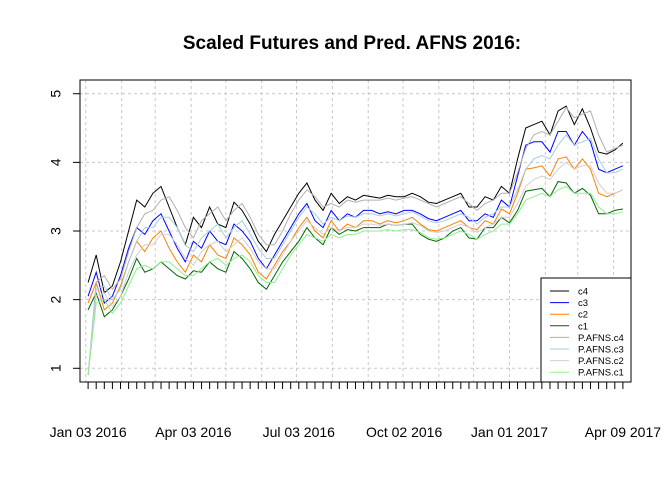 The image size is (672, 480). What do you see at coordinates (583, 292) in the screenshot?
I see `legend-label: c4` at bounding box center [583, 292].